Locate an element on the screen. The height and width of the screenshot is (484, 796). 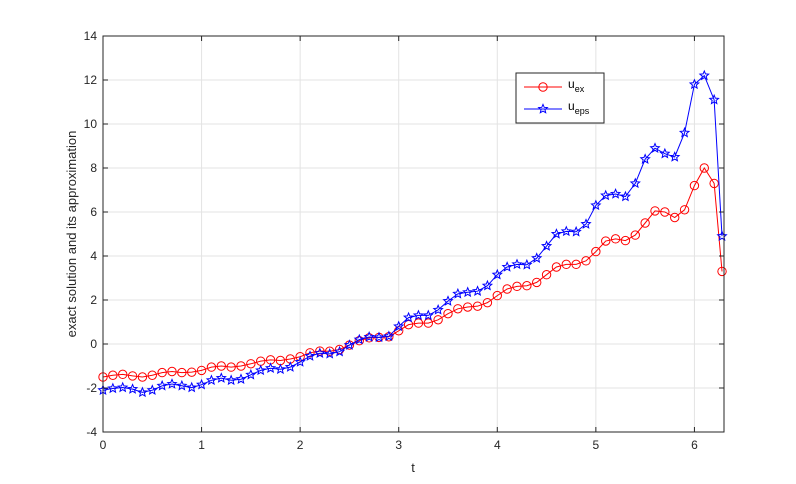
legend-marker-eps is located at coordinates (543, 108).